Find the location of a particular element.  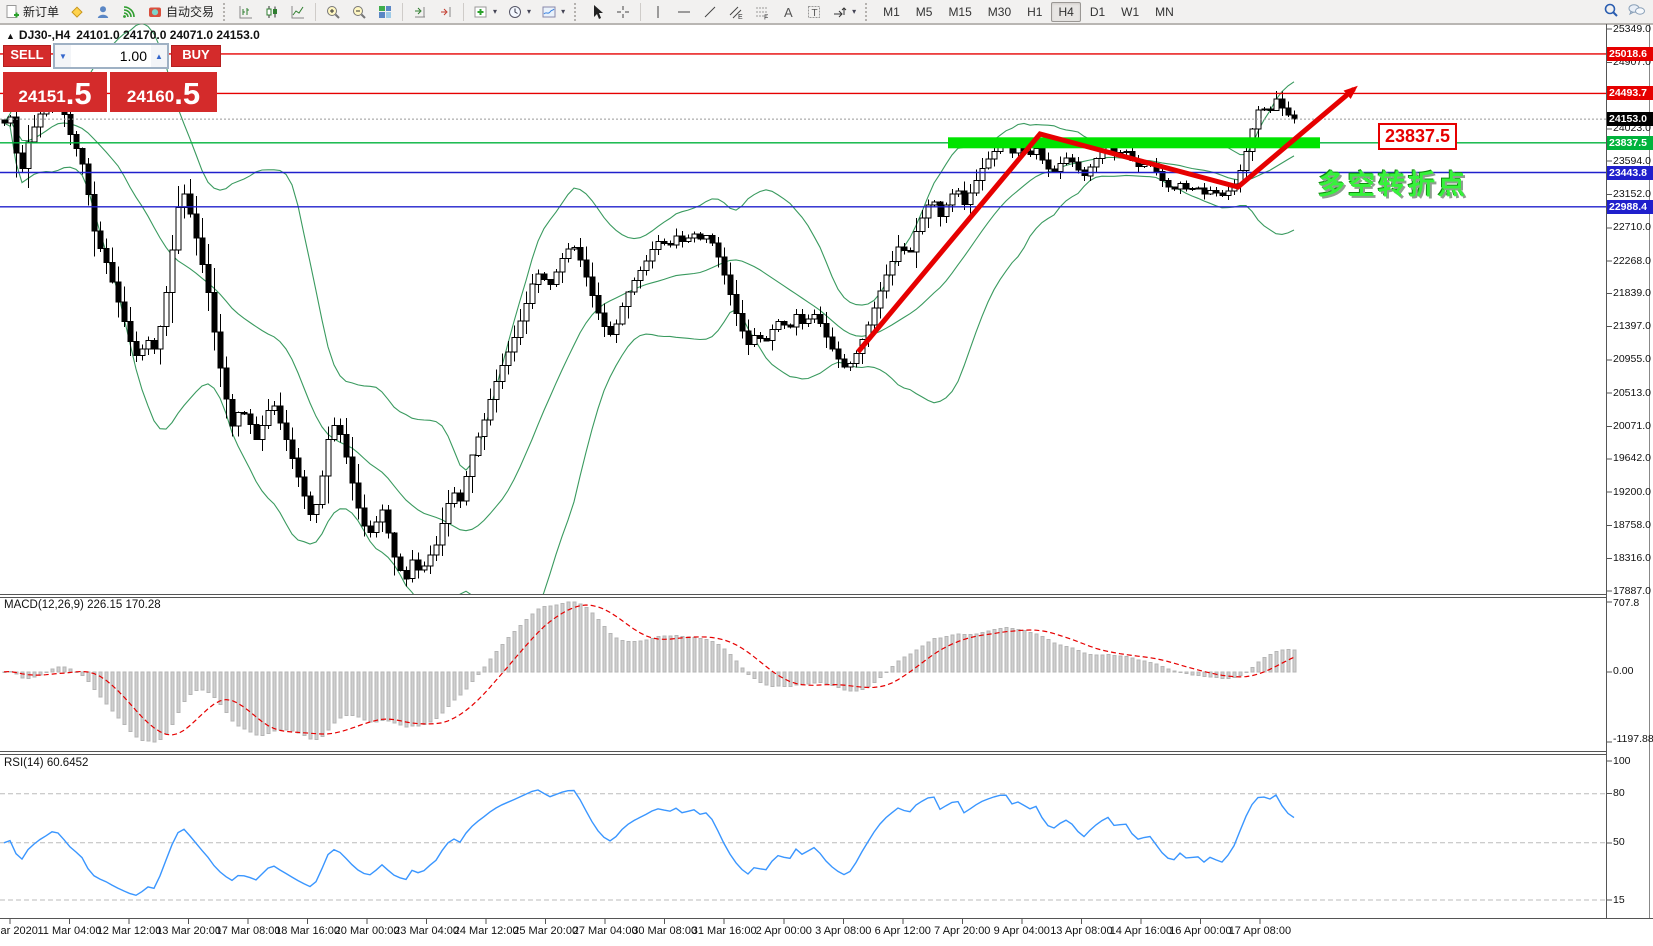

auto-scroll-icon is located at coordinates (420, 11).